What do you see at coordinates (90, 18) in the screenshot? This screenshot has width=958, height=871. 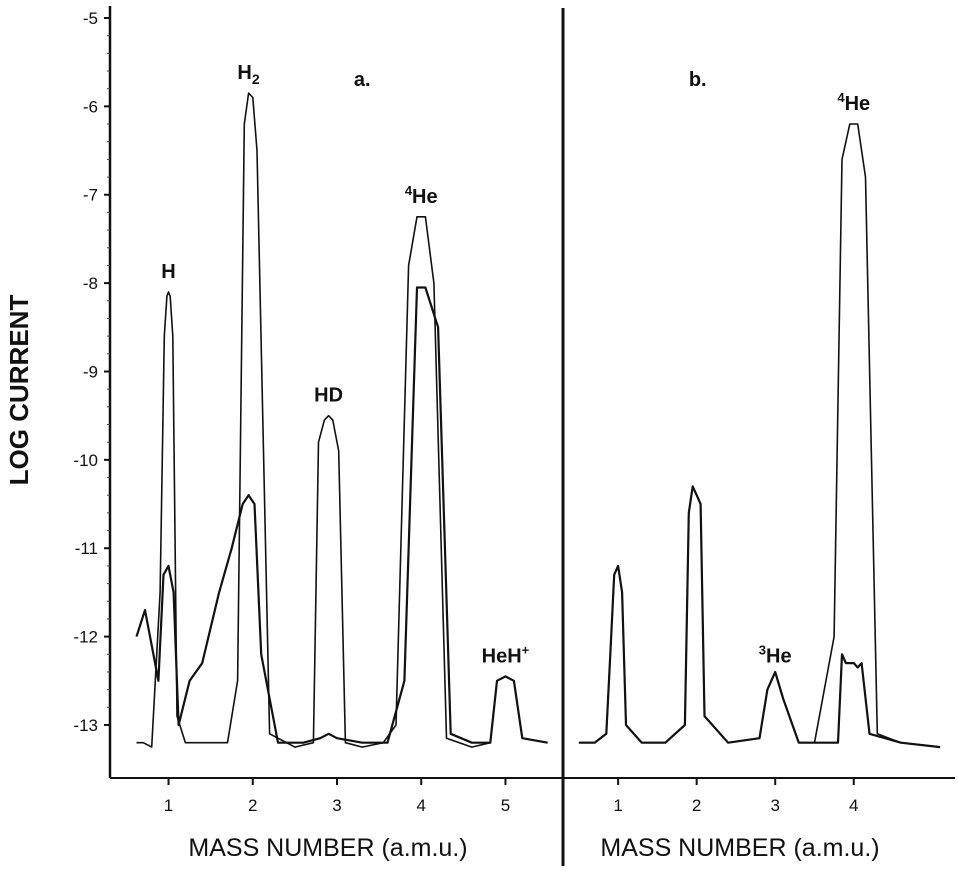 I see `y-tick-label: -5` at bounding box center [90, 18].